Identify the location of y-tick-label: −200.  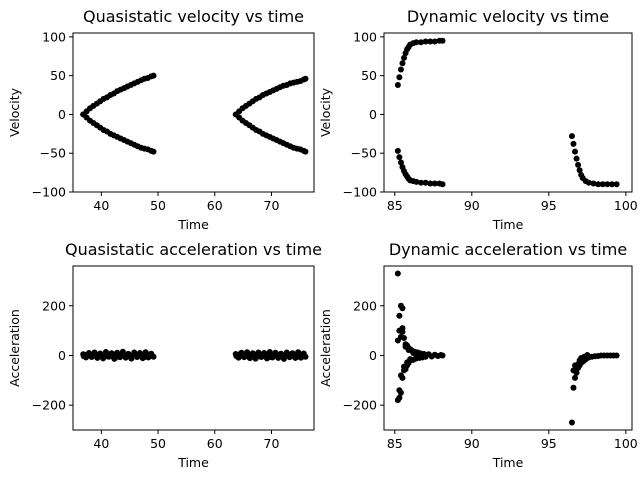
(49, 405).